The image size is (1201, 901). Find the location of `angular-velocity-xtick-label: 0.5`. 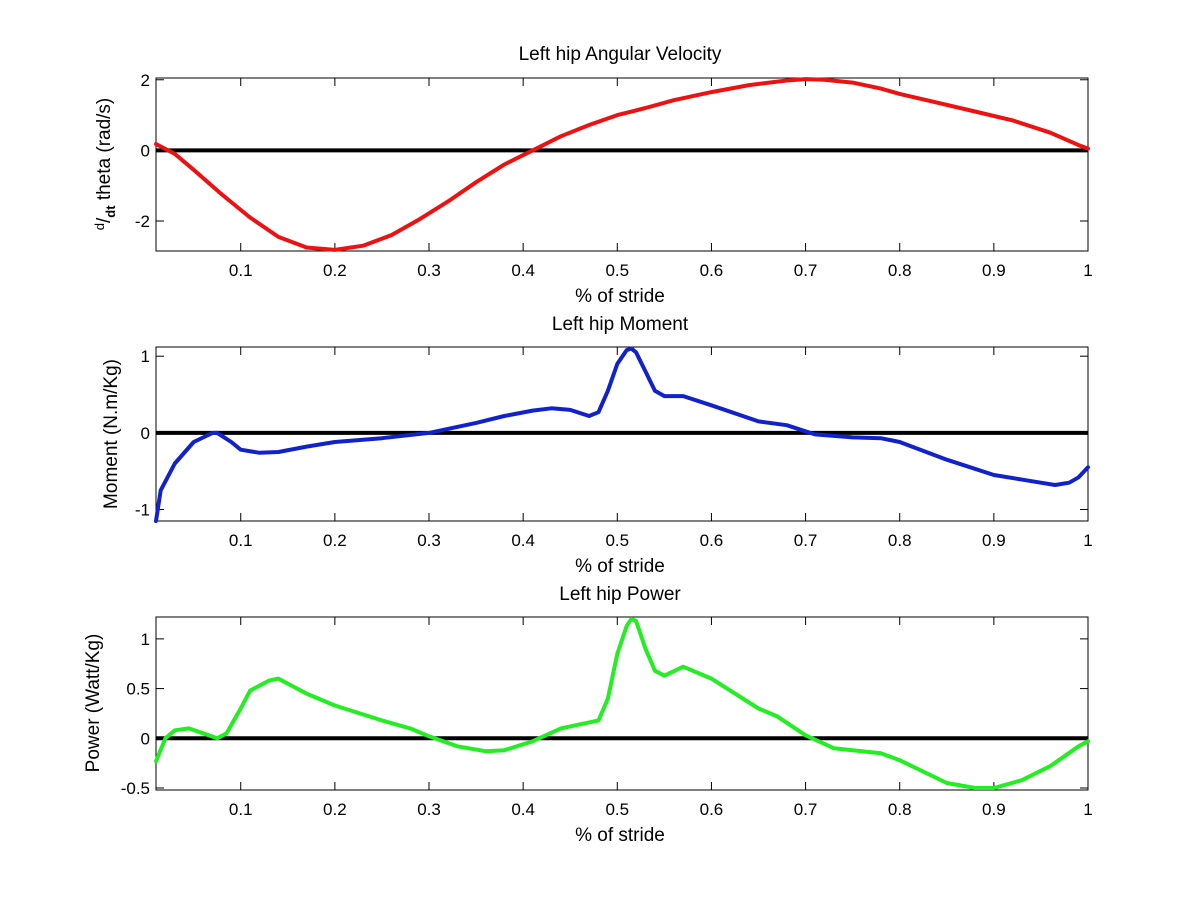

angular-velocity-xtick-label: 0.5 is located at coordinates (617, 270).